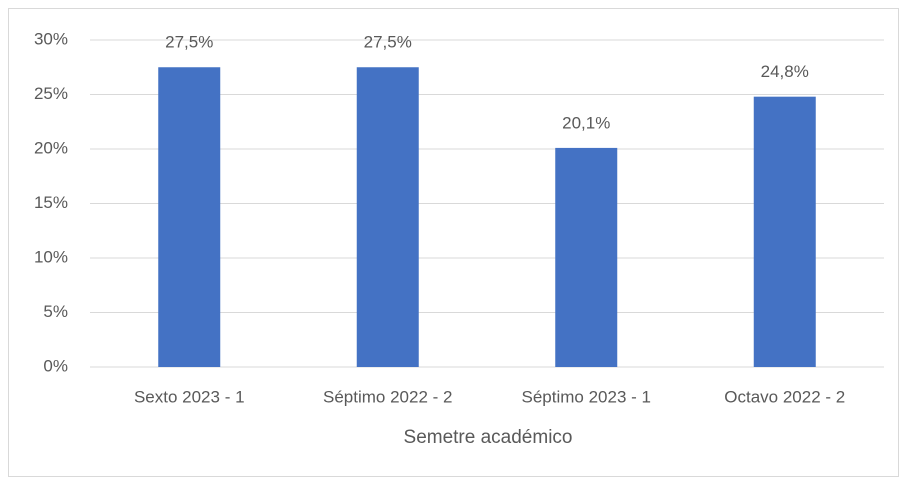  I want to click on x-tick-label: Sexto 2023 - 1, so click(189, 396).